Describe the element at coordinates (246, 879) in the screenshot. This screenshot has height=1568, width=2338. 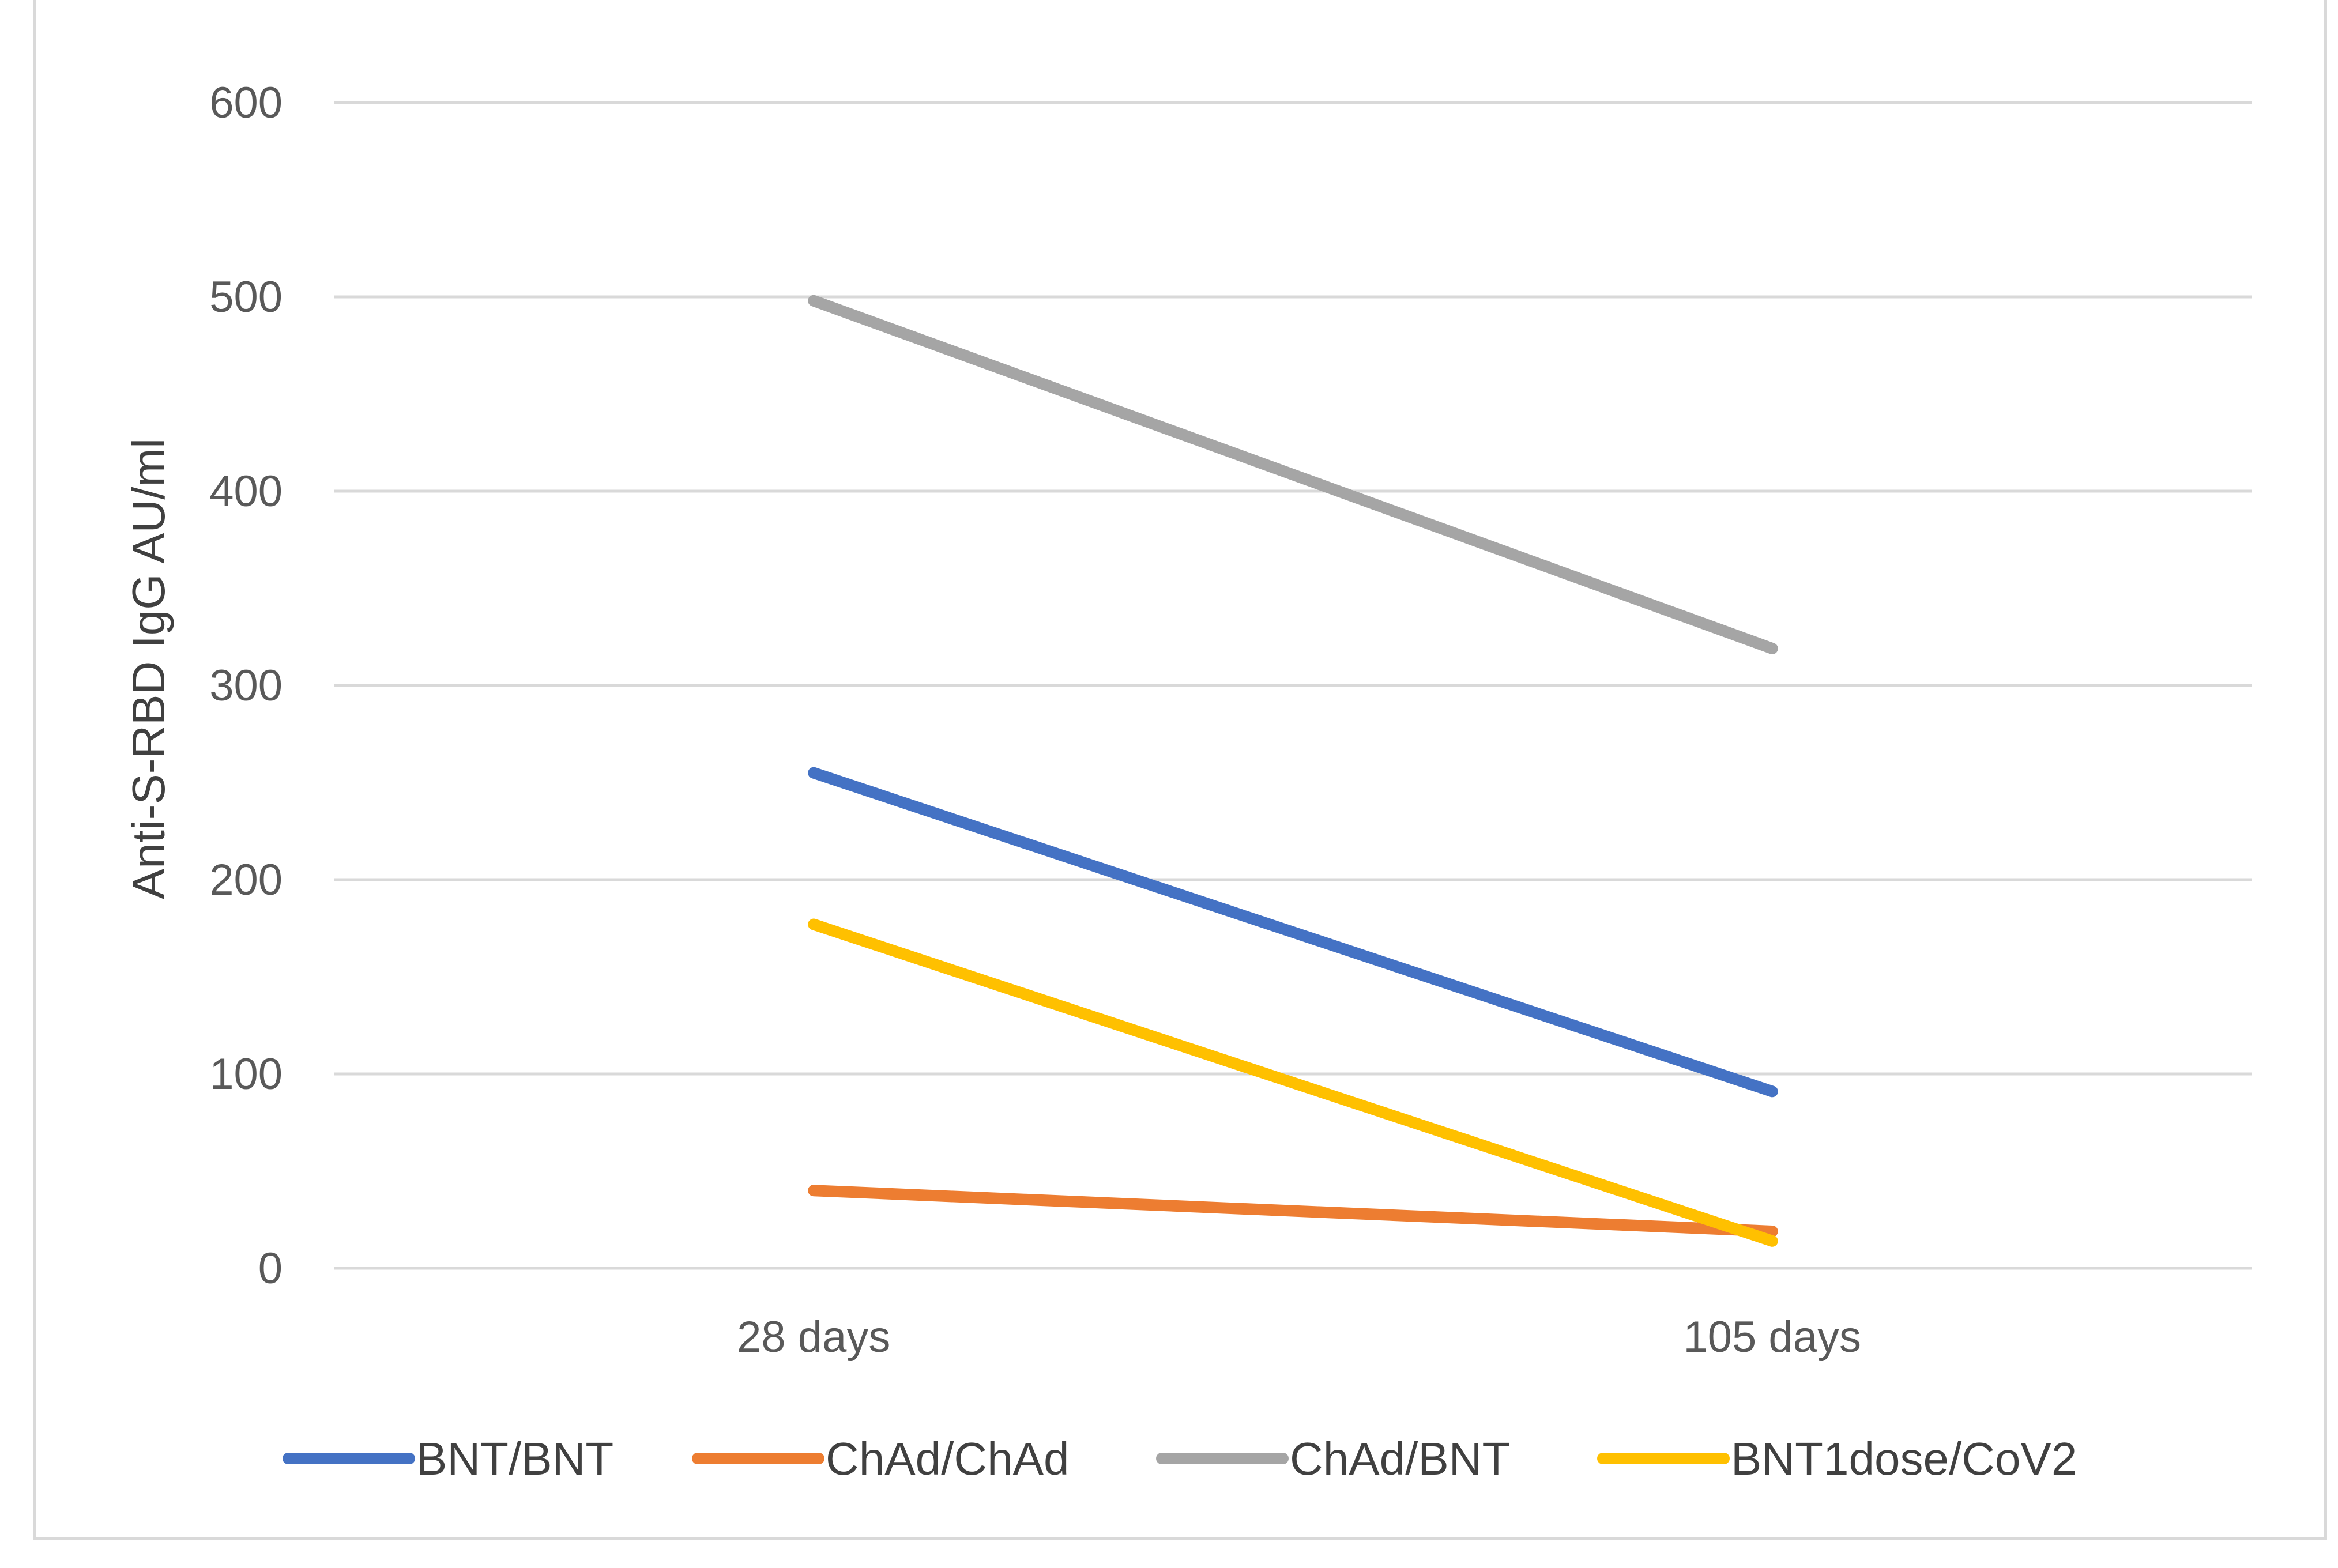
I see `y-tick-label: 200` at that location.